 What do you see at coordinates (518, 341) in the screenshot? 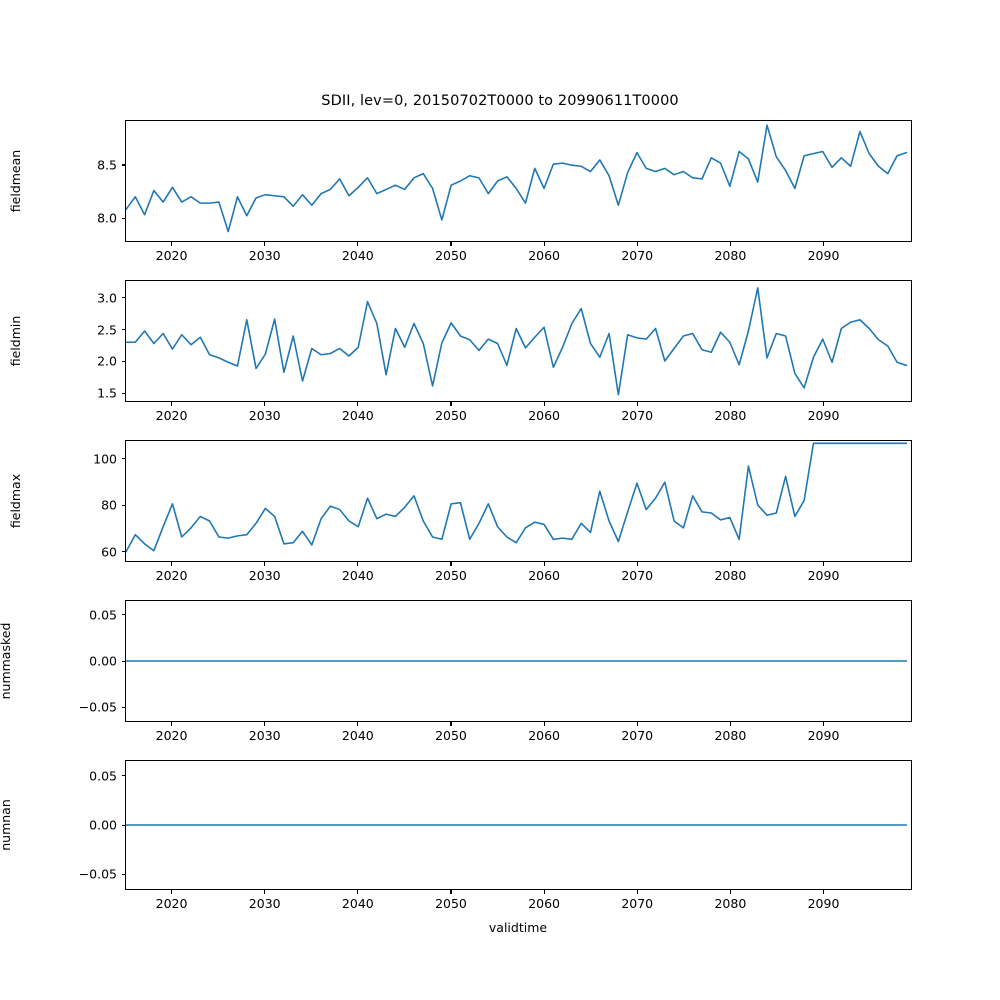
I see `axes-frame-fieldmin` at bounding box center [518, 341].